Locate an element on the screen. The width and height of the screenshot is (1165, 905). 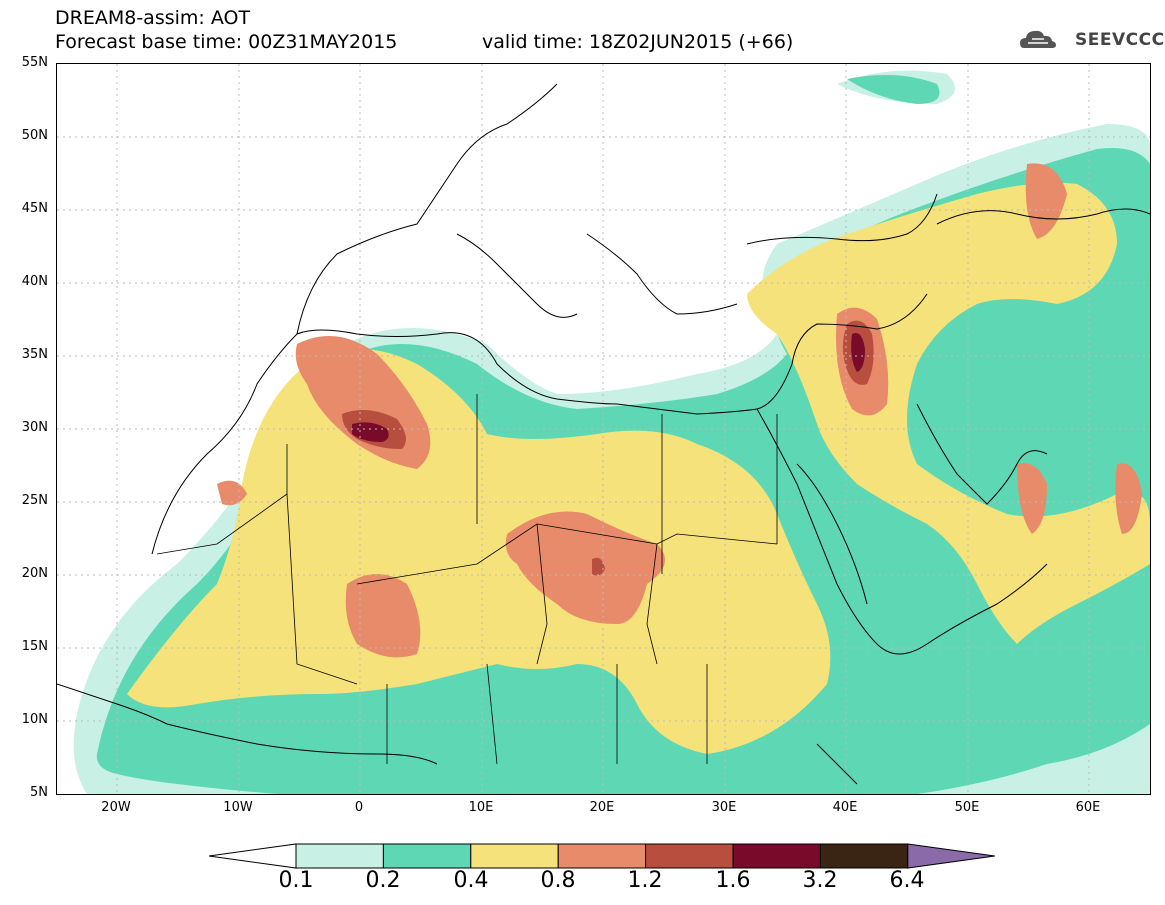
y-tick-label: 35N is located at coordinates (34, 354).